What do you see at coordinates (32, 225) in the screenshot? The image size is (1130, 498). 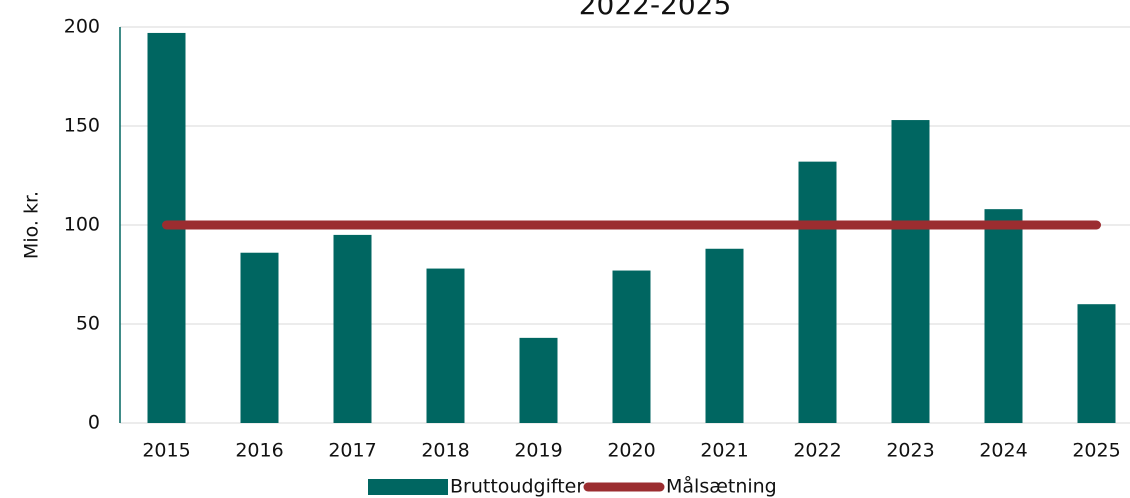 I see `y-axis-label: Mio. kr.` at bounding box center [32, 225].